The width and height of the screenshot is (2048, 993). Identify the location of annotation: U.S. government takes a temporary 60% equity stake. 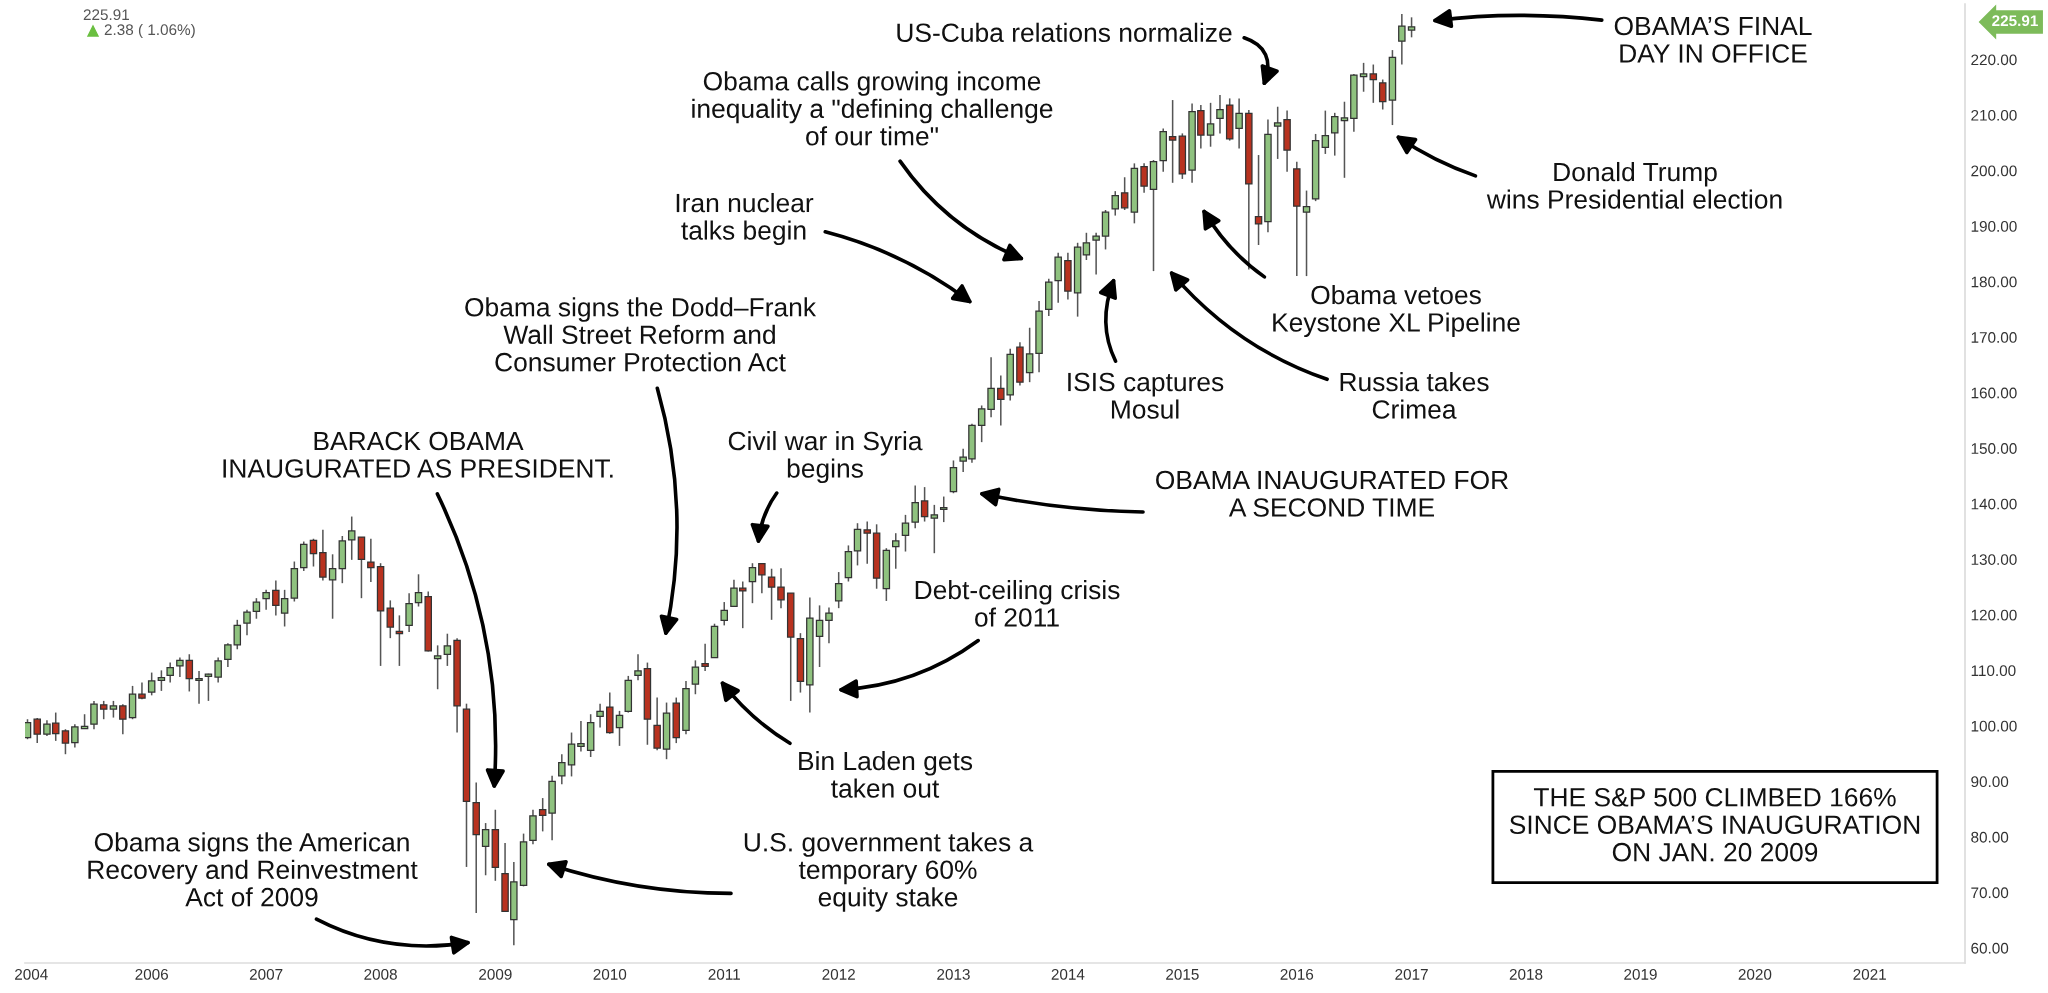
(889, 872).